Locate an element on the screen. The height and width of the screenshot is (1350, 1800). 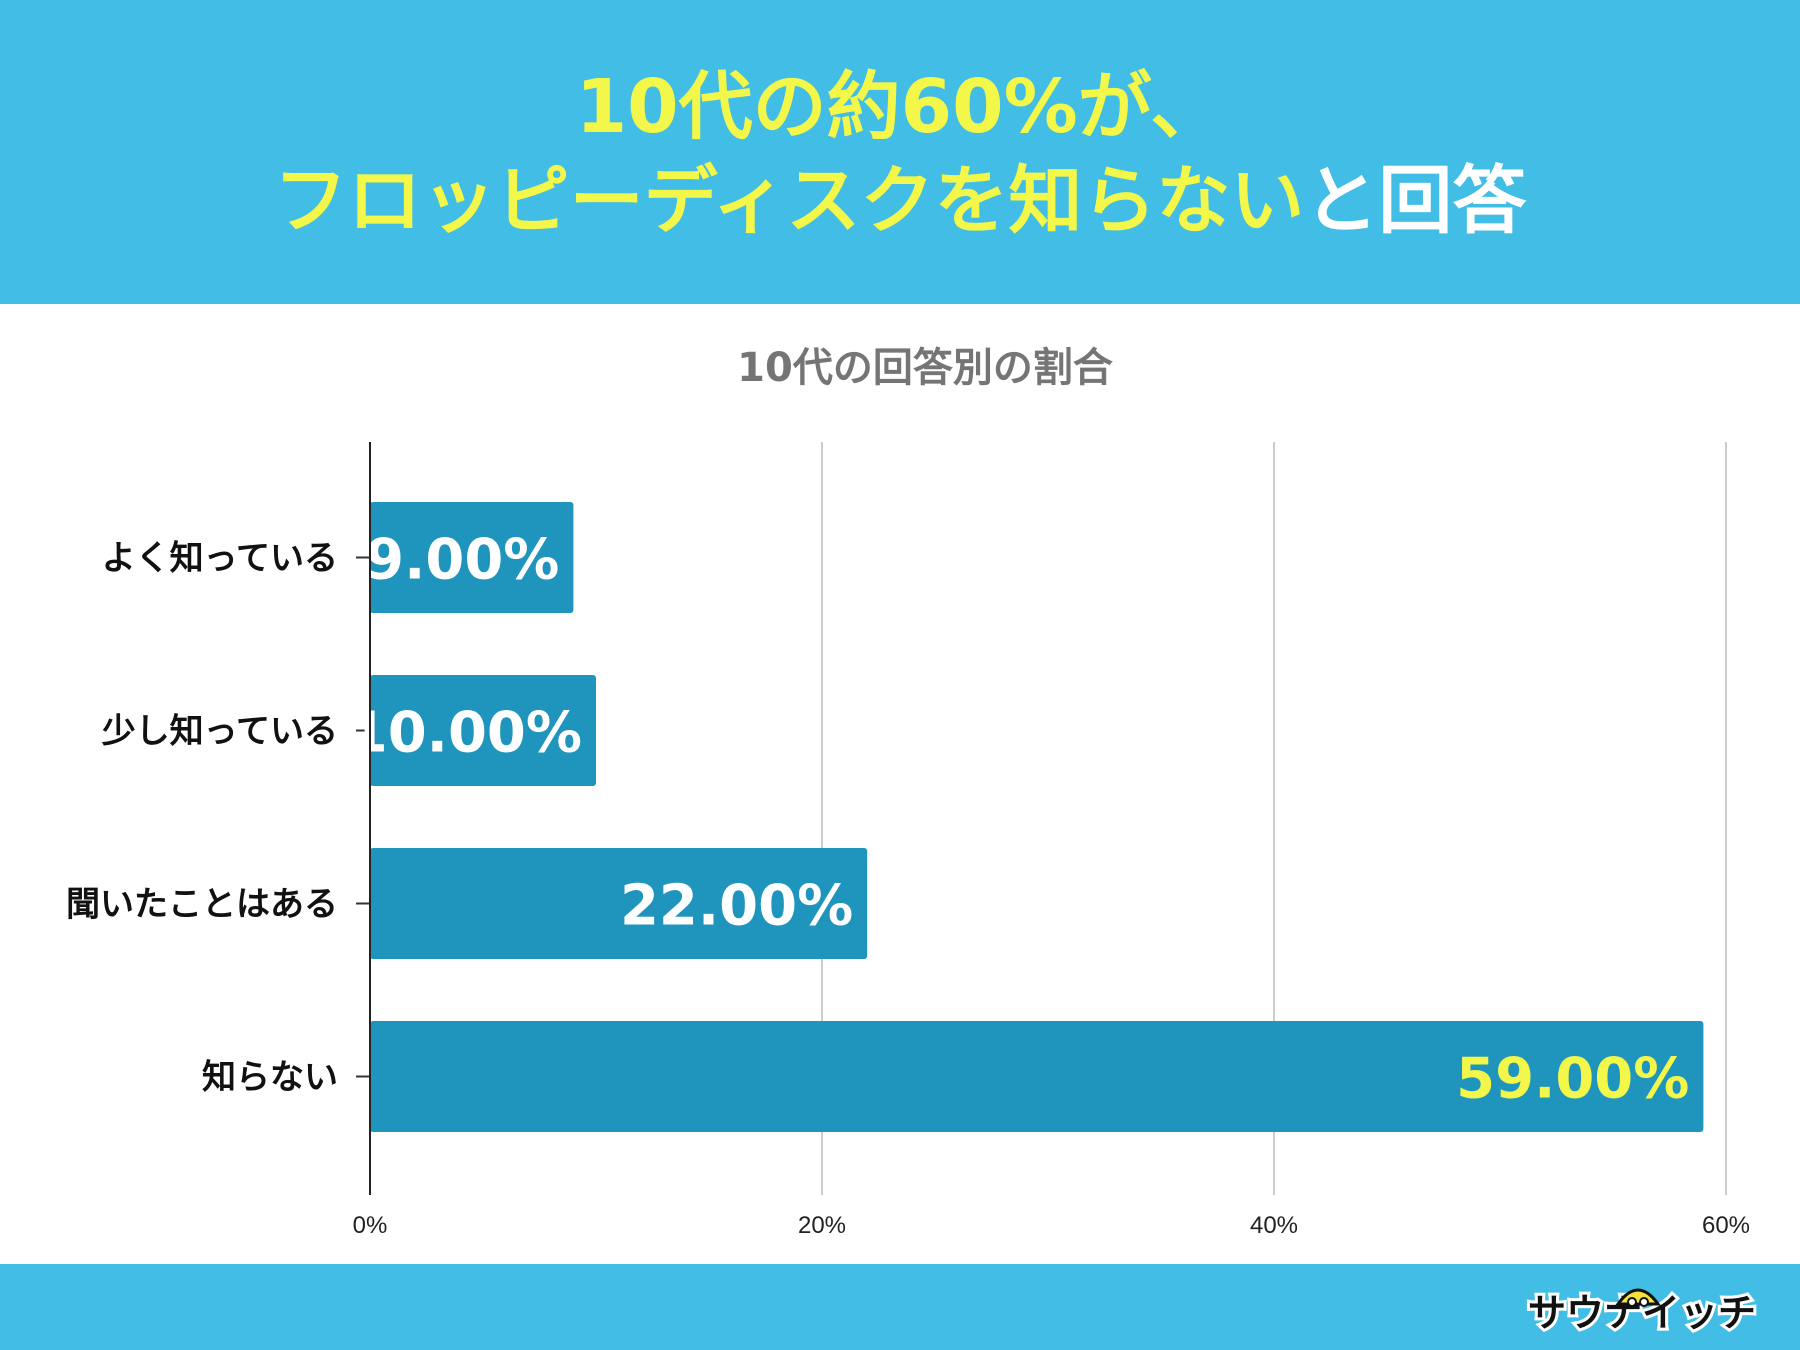
headline-line-1-text: 10代の約60%が、 is located at coordinates (900, 107).